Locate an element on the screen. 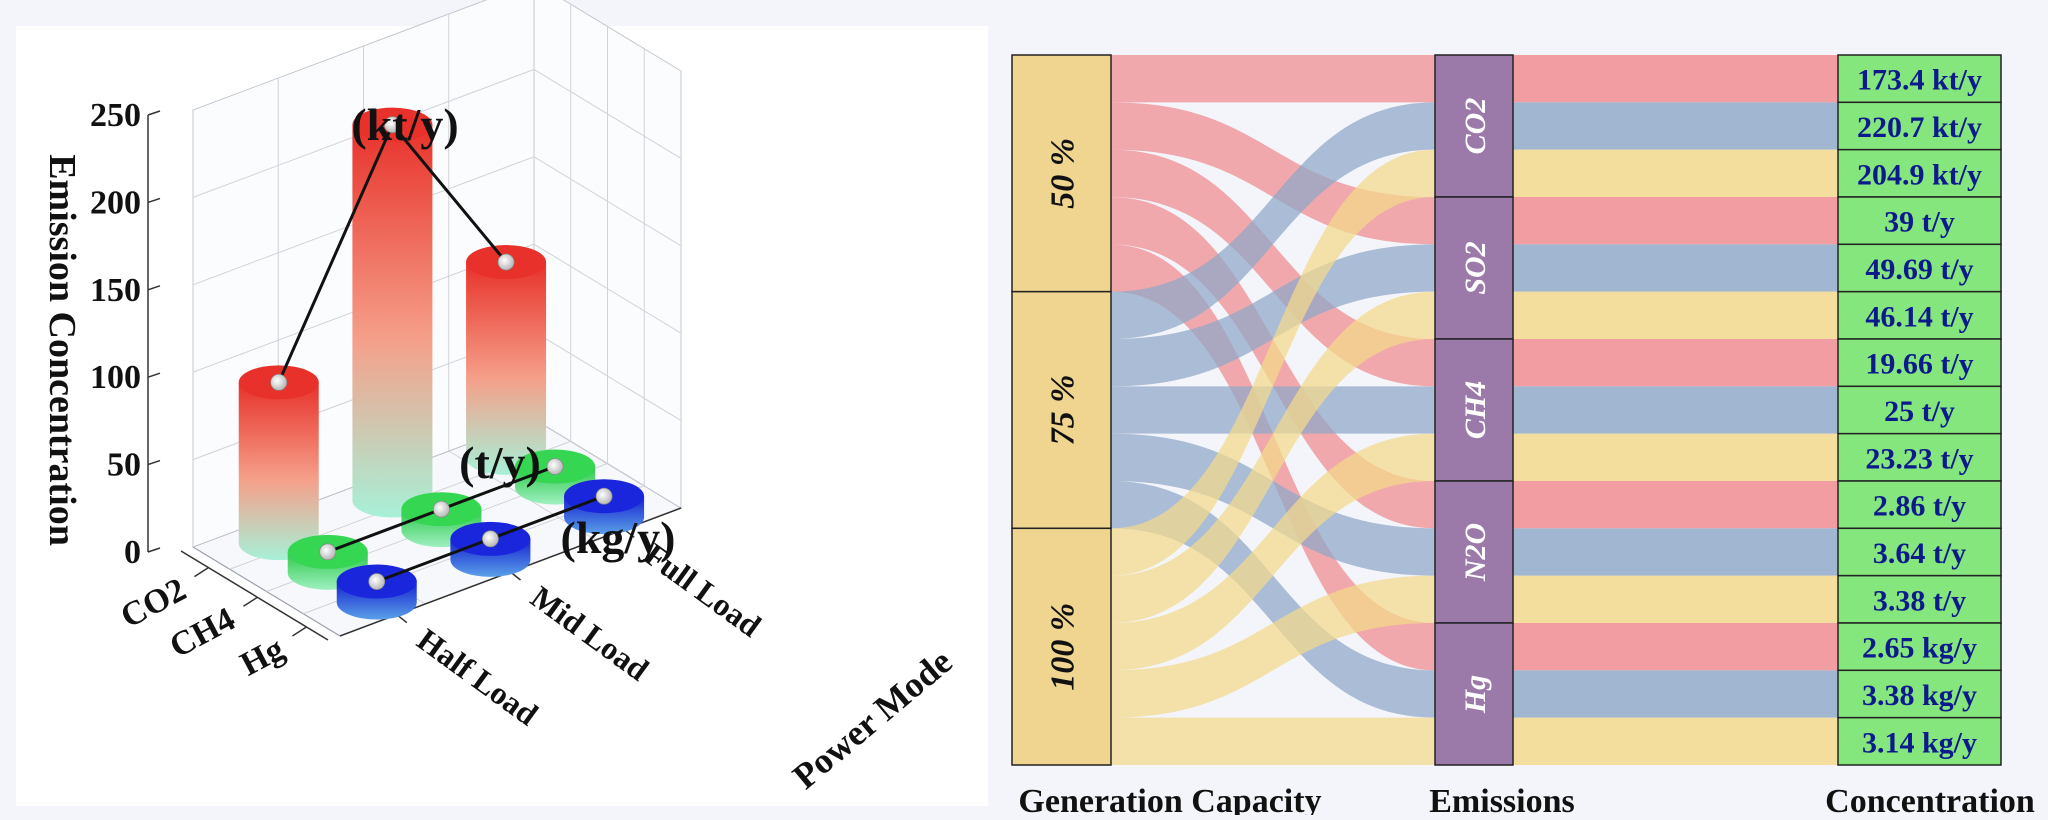 The image size is (2048, 820). source-node-label: 100 % is located at coordinates (1063, 647).